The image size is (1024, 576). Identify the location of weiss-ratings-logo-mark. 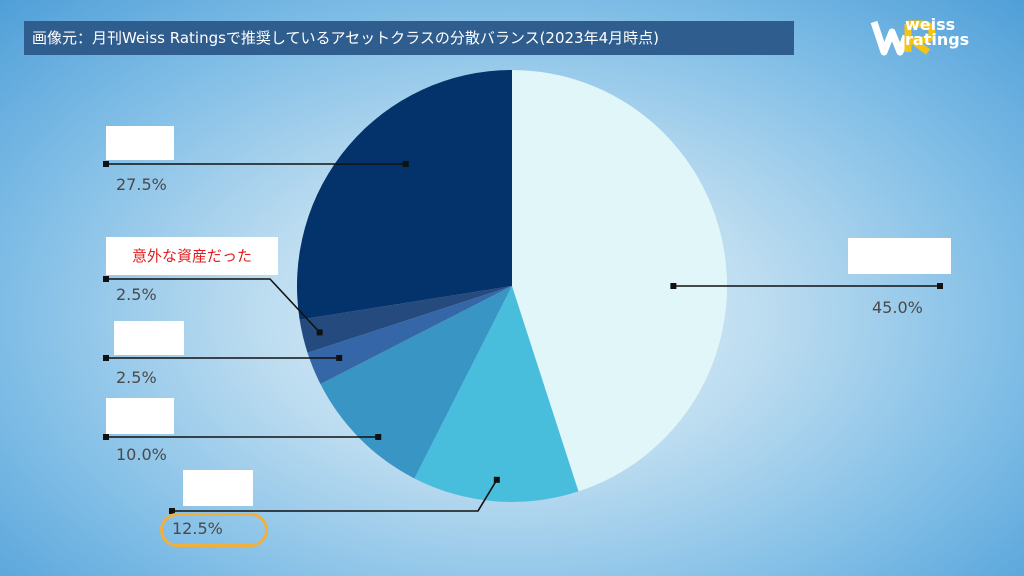
(903, 38).